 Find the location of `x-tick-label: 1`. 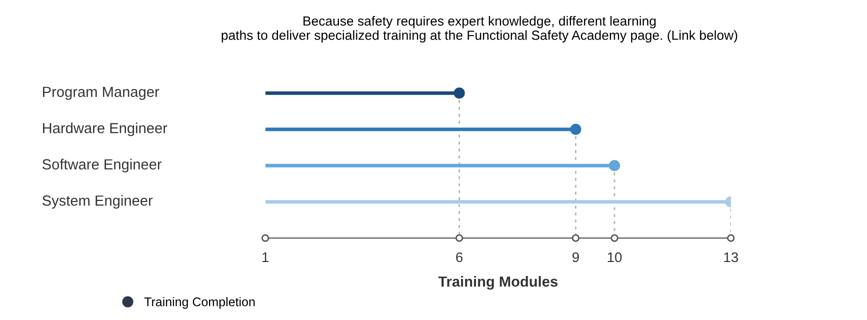

x-tick-label: 1 is located at coordinates (265, 257).